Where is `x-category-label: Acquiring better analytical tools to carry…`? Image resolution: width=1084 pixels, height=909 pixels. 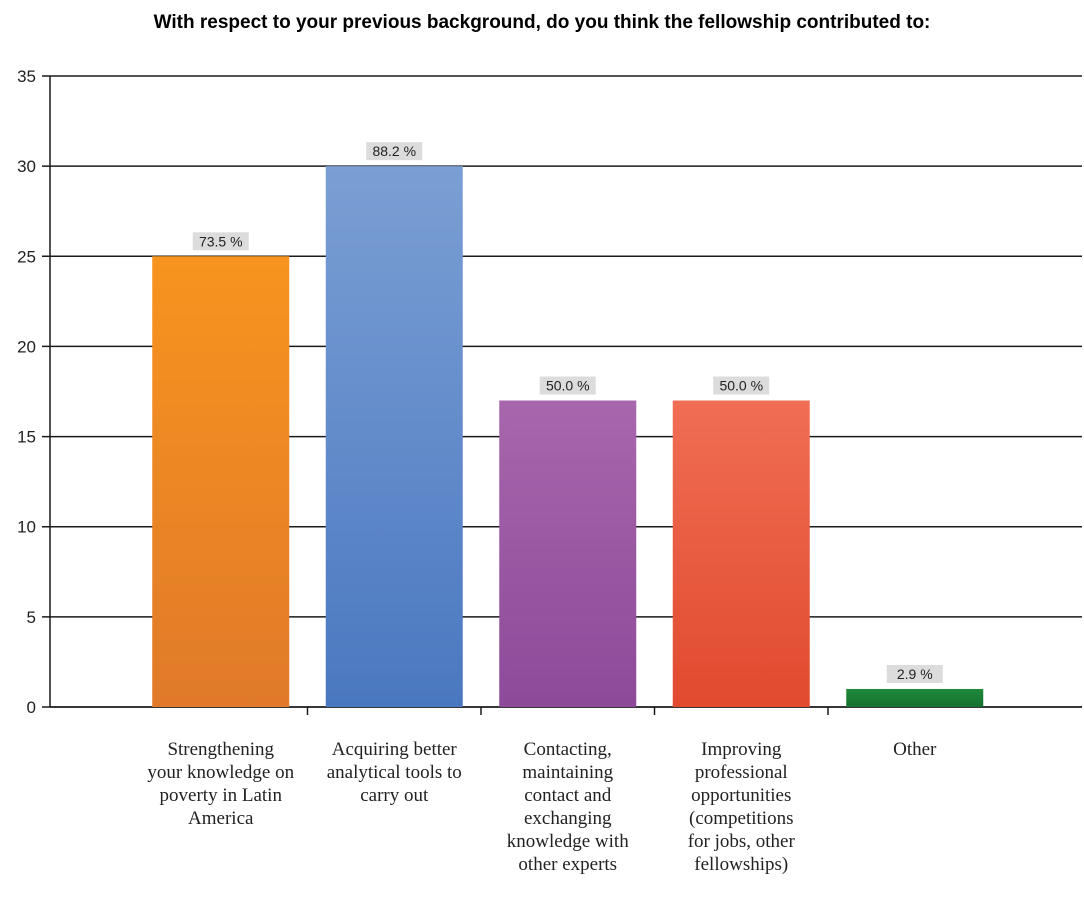 x-category-label: Acquiring better analytical tools to carry… is located at coordinates (394, 772).